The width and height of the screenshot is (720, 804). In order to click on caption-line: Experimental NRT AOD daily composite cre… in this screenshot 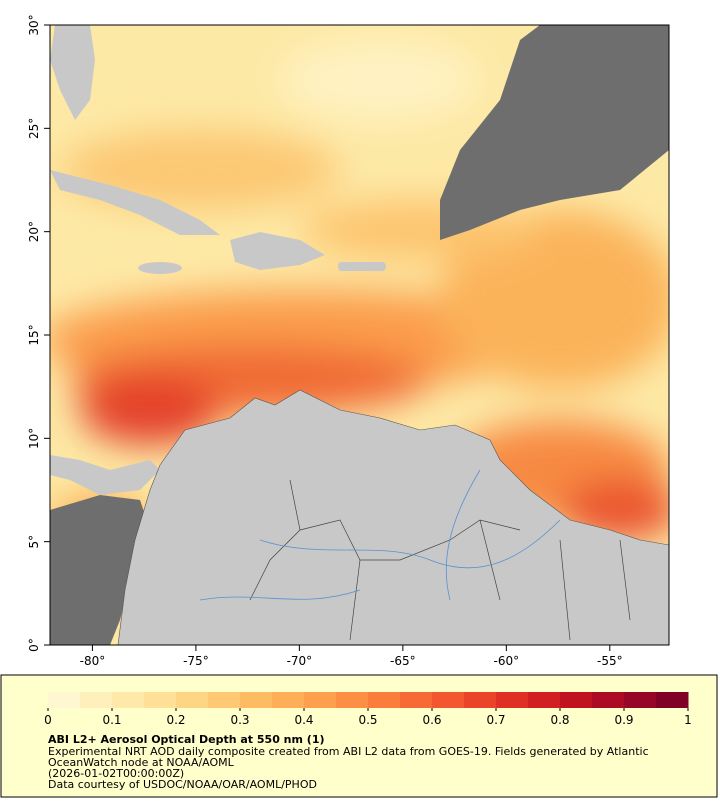, I will do `click(348, 751)`.